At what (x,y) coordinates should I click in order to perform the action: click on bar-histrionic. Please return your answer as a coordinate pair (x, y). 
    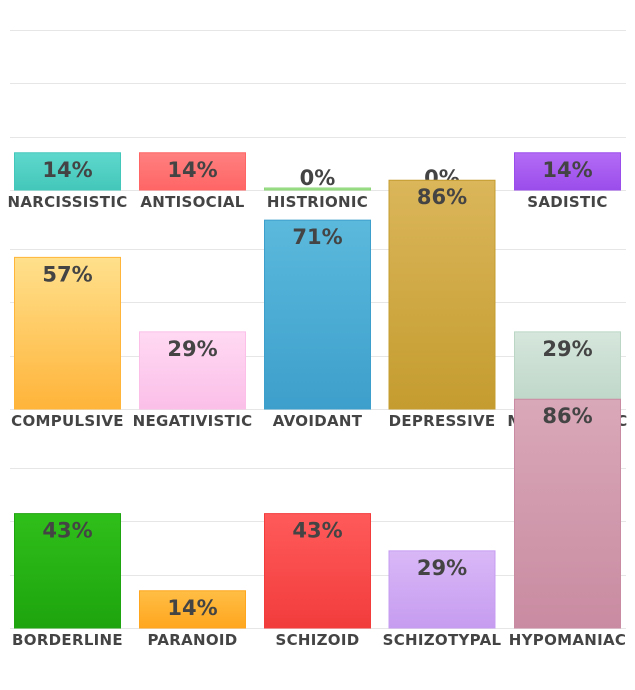
    Looking at the image, I should click on (317, 189).